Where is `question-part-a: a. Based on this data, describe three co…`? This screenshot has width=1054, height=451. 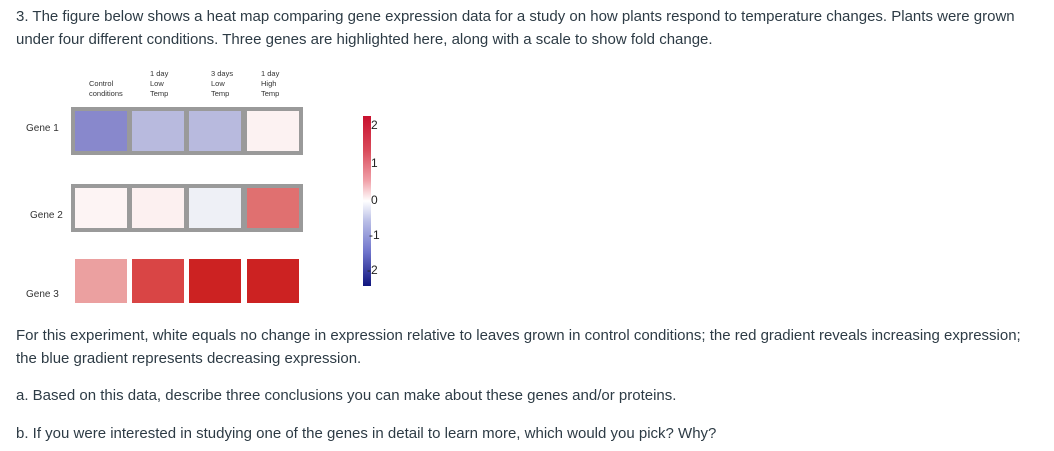
question-part-a: a. Based on this data, describe three co… is located at coordinates (346, 395).